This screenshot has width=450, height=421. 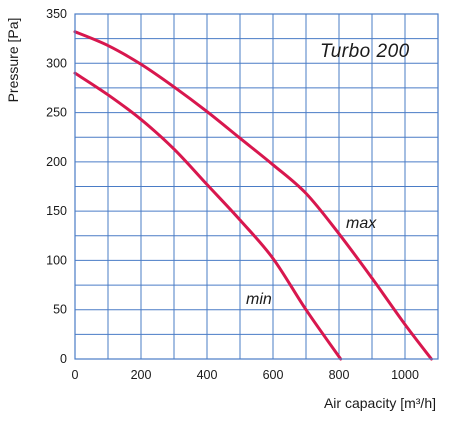 I want to click on y-axis-title: Pressure [Pa], so click(x=13, y=60).